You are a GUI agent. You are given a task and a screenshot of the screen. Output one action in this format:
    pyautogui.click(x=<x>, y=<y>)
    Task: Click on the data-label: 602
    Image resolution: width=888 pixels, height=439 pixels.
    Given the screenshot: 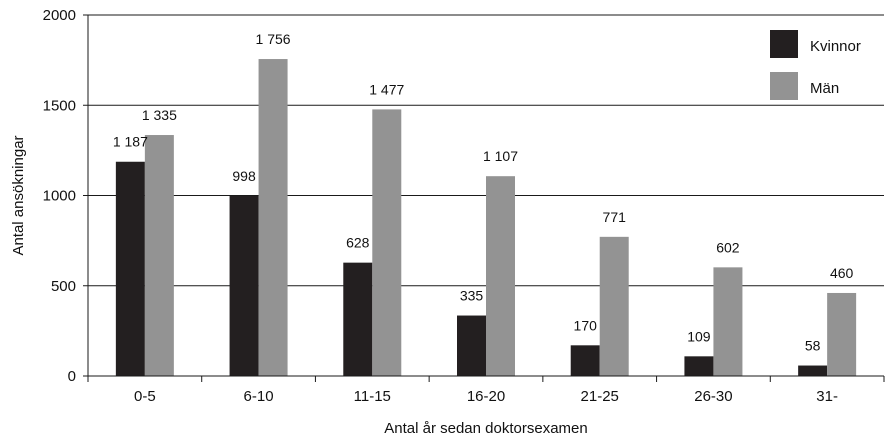 What is the action you would take?
    pyautogui.click(x=728, y=247)
    